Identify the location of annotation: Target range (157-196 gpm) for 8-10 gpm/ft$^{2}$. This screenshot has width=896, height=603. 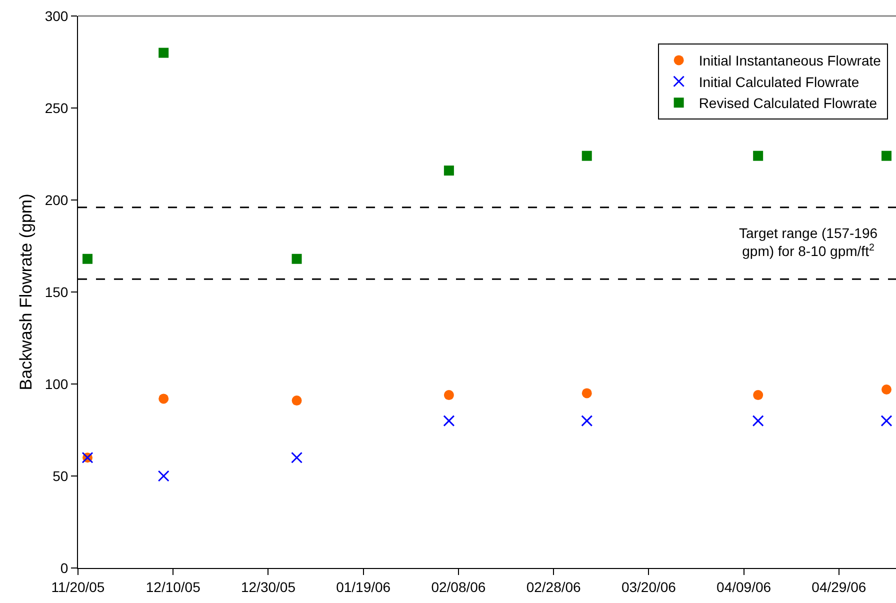
(808, 242).